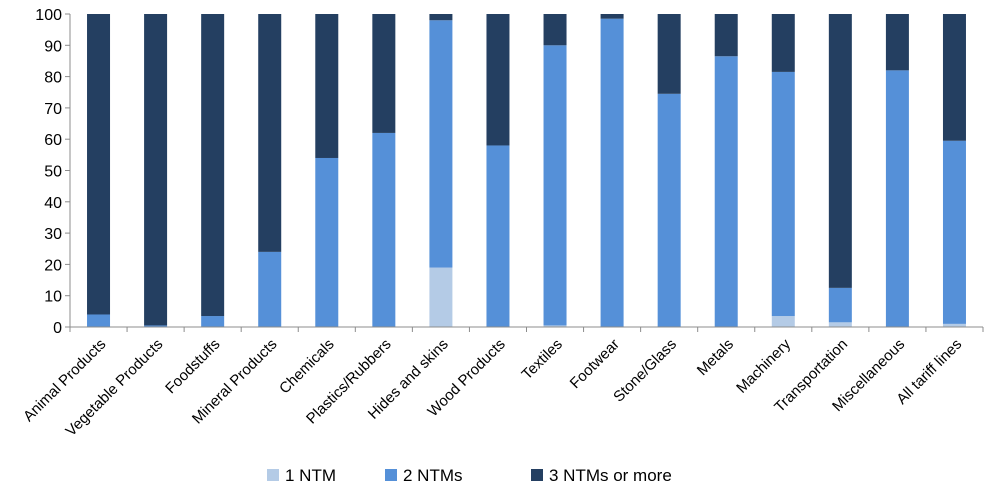 This screenshot has width=985, height=492. I want to click on y-tick-label: 90, so click(53, 46).